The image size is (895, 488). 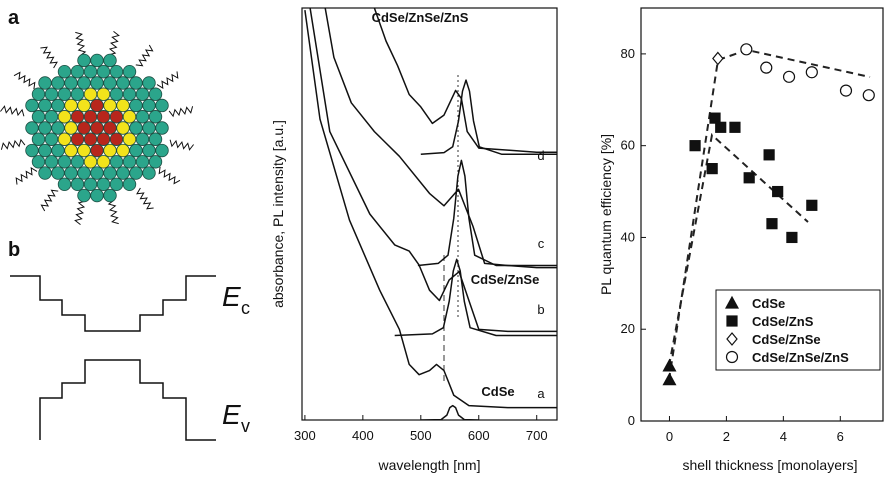 What do you see at coordinates (421, 435) in the screenshot?
I see `x-tick-label: 500` at bounding box center [421, 435].